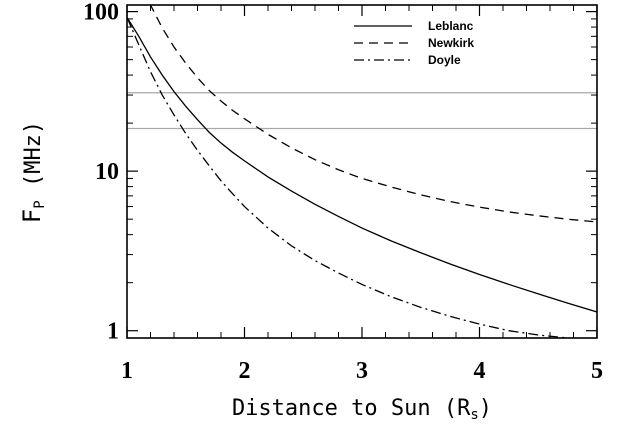 The height and width of the screenshot is (425, 622). Describe the element at coordinates (414, 43) in the screenshot. I see `legend: Leblanc Newkirk Doyle` at that location.